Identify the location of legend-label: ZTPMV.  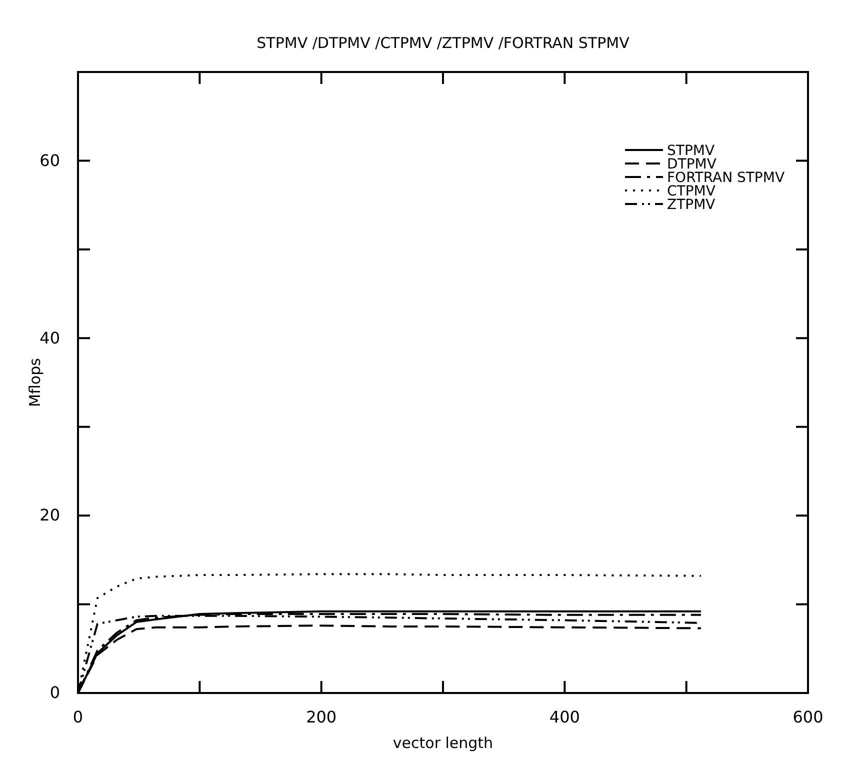
(691, 205).